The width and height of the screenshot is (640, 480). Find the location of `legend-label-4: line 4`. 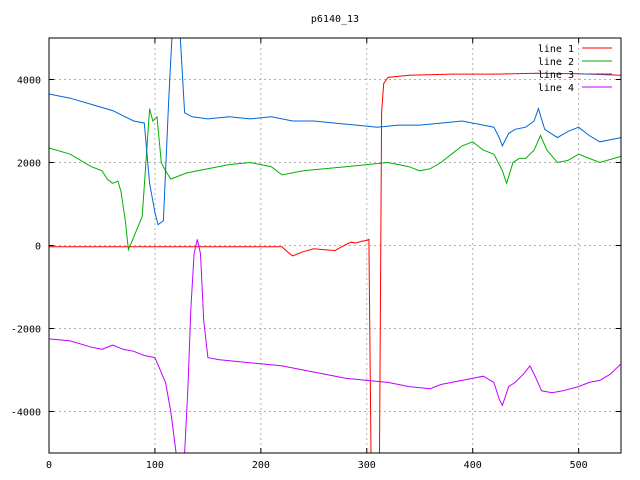

legend-label-4: line 4 is located at coordinates (556, 88).